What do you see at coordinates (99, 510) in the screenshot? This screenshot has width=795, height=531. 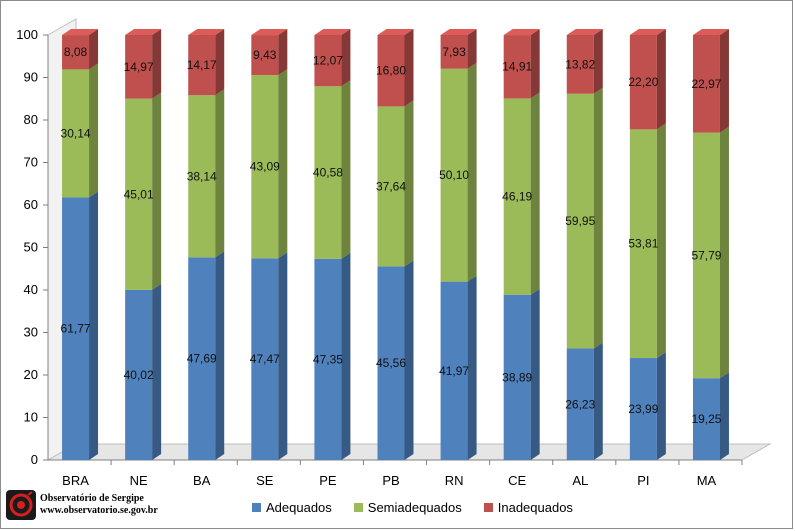 I see `observatorio-url: www.observatorio.se.gov.br` at bounding box center [99, 510].